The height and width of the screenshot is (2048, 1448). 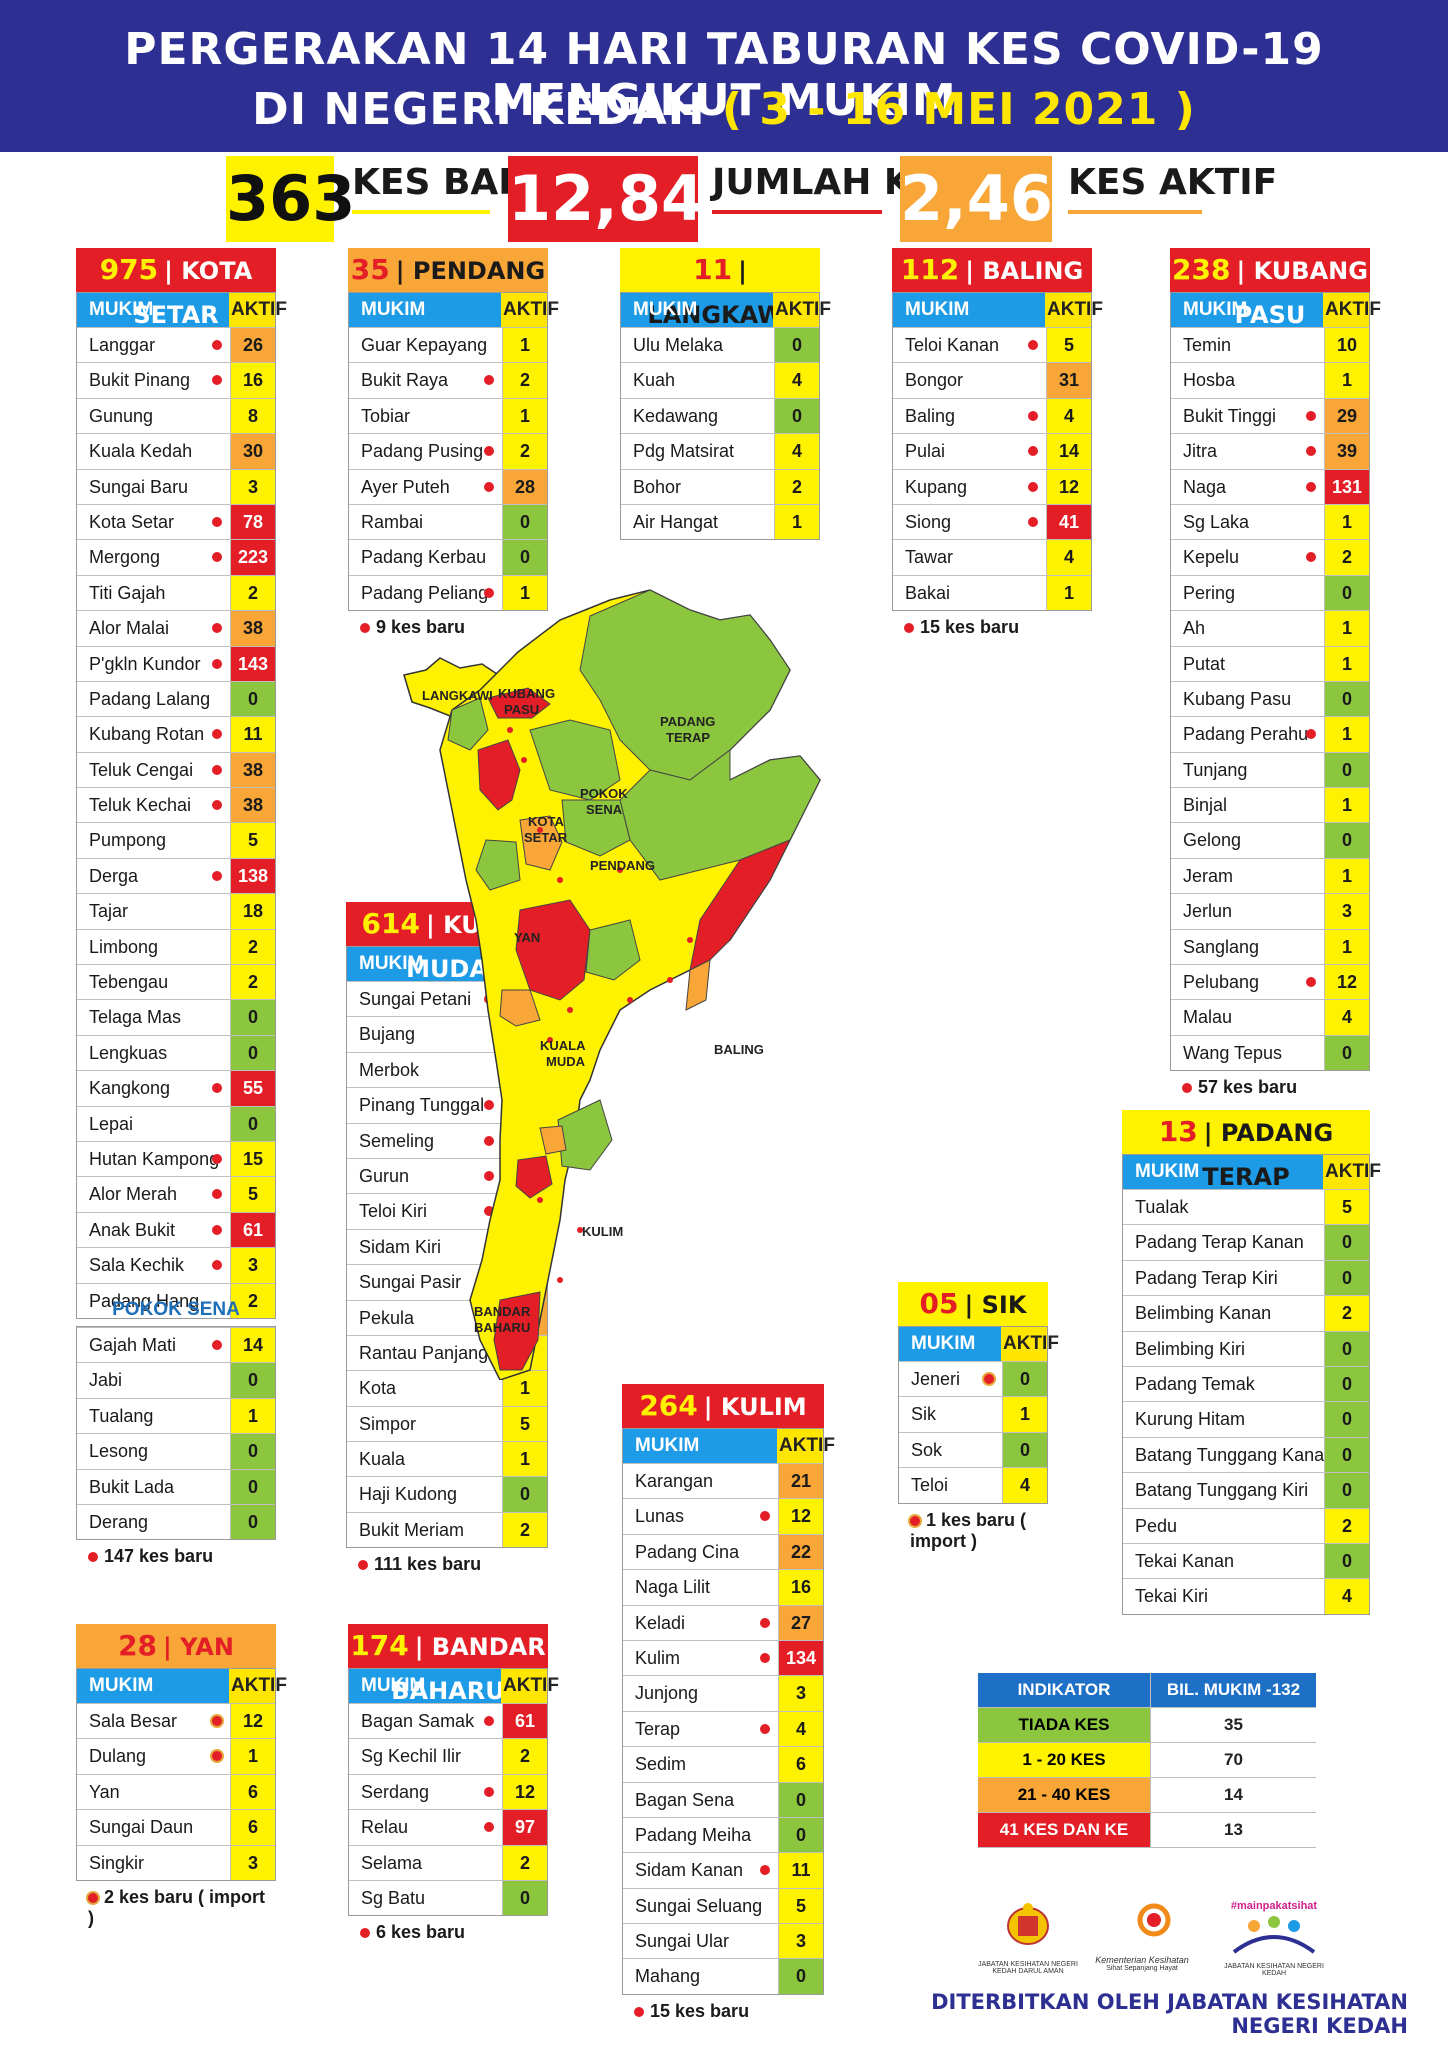 What do you see at coordinates (723, 1516) in the screenshot?
I see `table-row: Lunas 12` at bounding box center [723, 1516].